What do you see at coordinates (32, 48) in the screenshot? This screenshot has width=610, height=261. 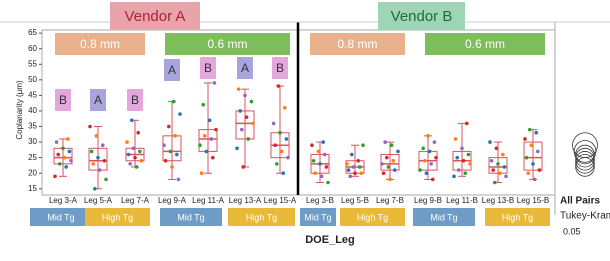 I see `y-tick-label: 60` at bounding box center [32, 48].